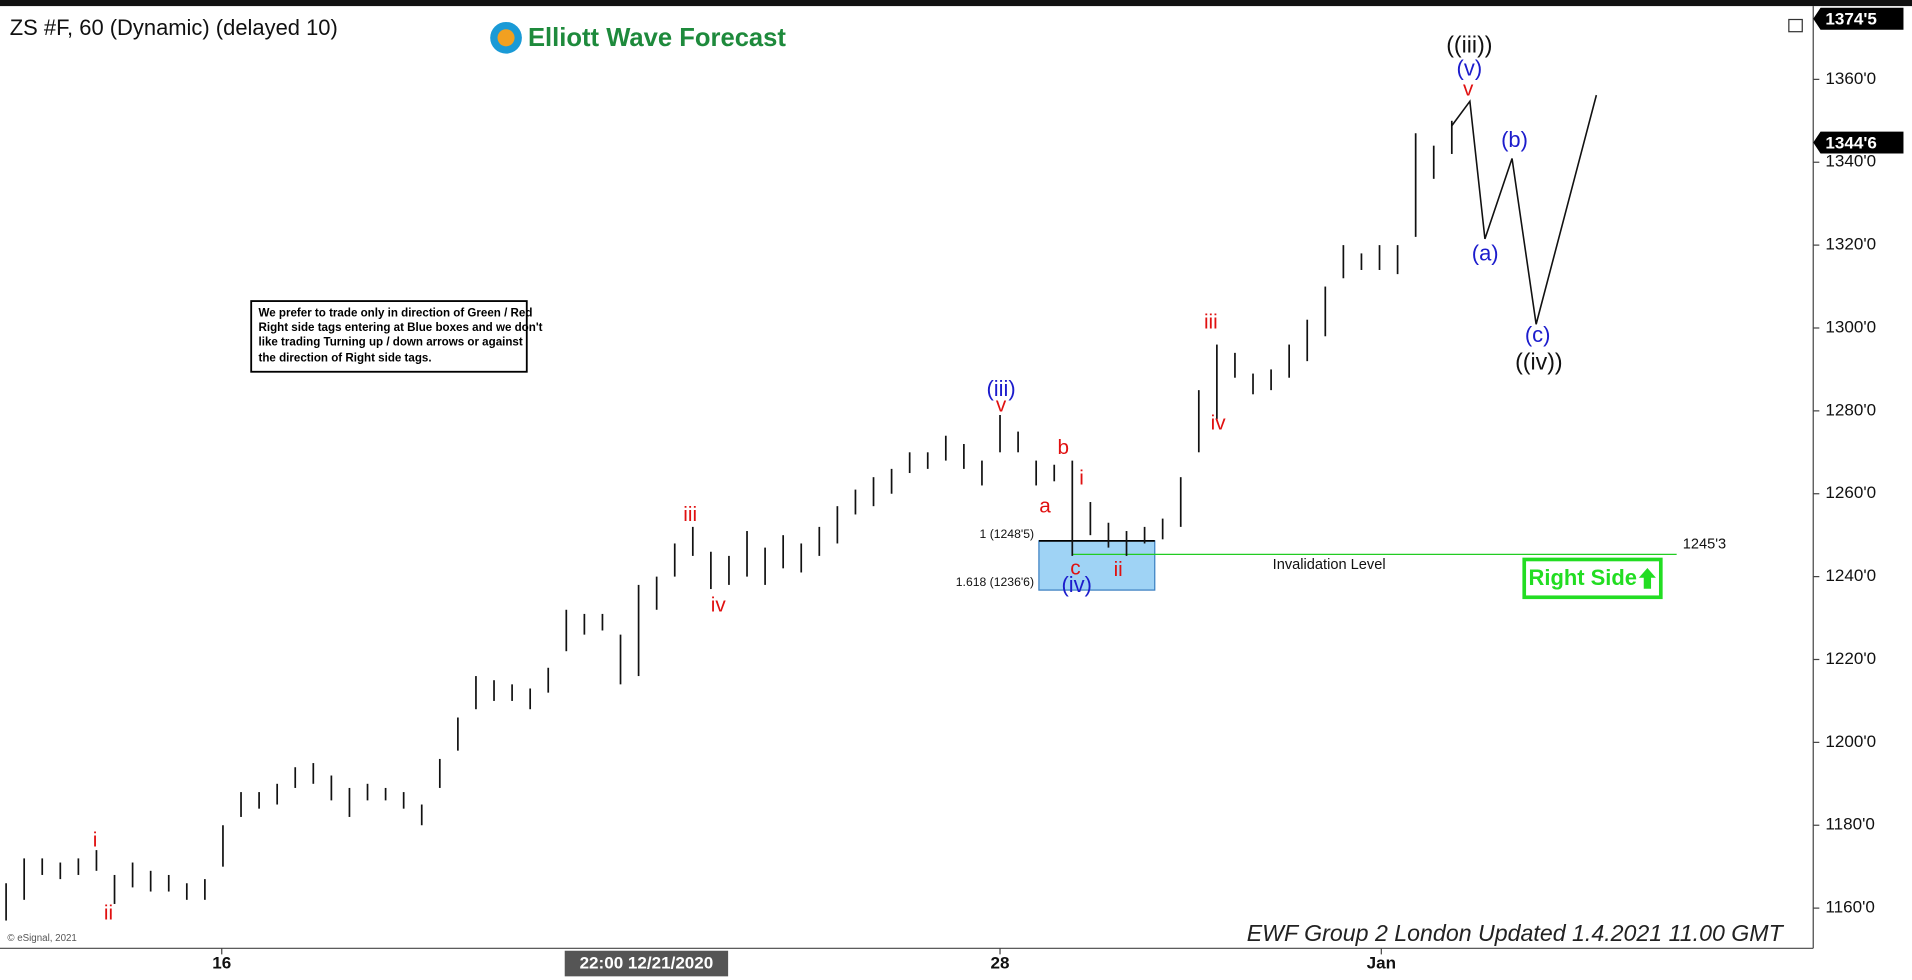  Describe the element at coordinates (1470, 67) in the screenshot. I see `wave-label: (v)` at that location.